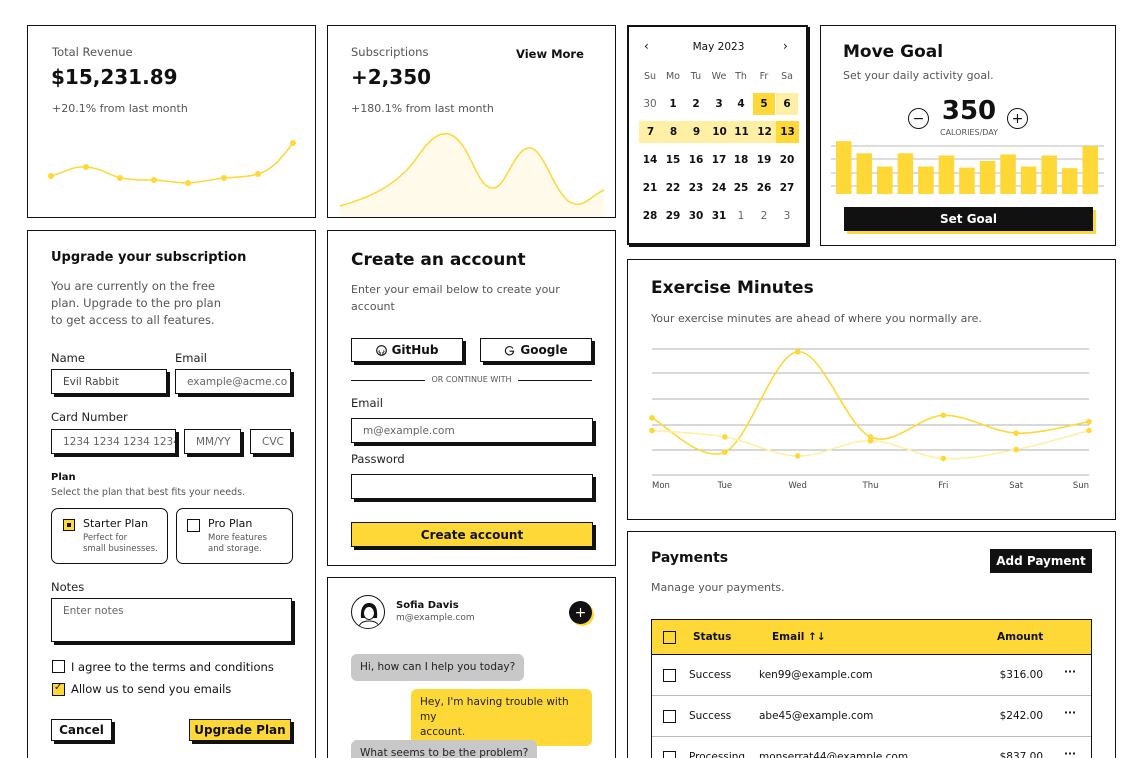 Image resolution: width=1144 pixels, height=758 pixels. I want to click on increase-goal-button: +, so click(1017, 118).